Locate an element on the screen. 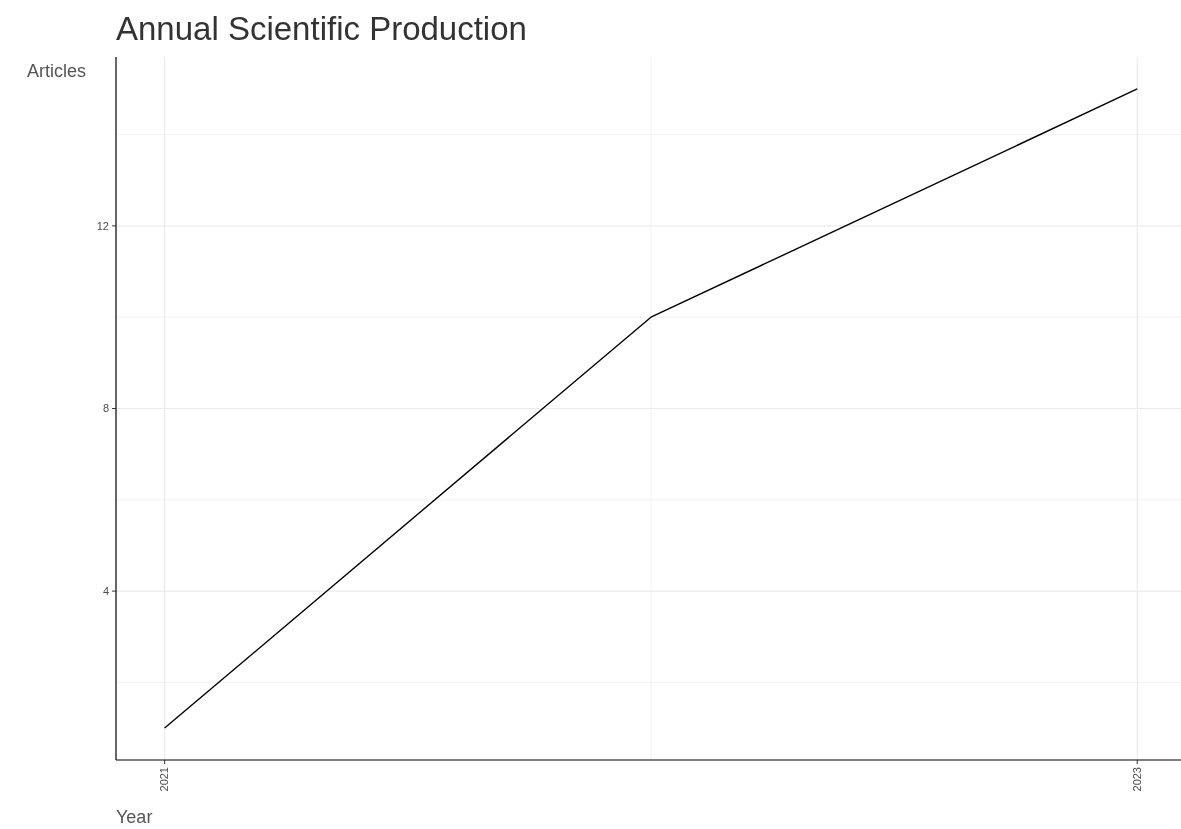  chart-title: Annual Scientific Production is located at coordinates (321, 28).